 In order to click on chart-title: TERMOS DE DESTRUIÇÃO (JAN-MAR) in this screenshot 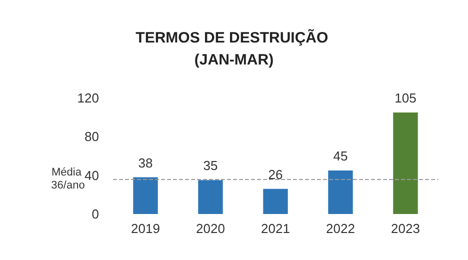, I will do `click(234, 48)`.